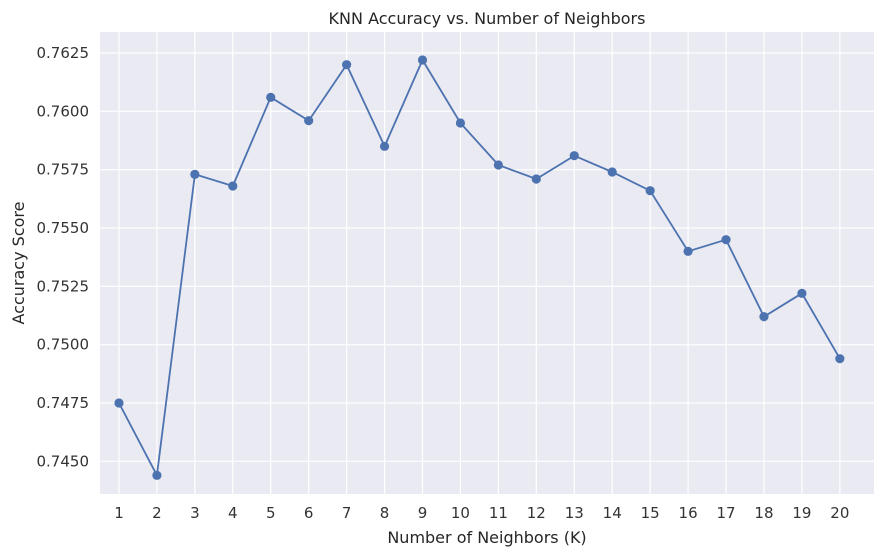 The height and width of the screenshot is (556, 884). What do you see at coordinates (18, 263) in the screenshot?
I see `y-axis-label: Accuracy Score` at bounding box center [18, 263].